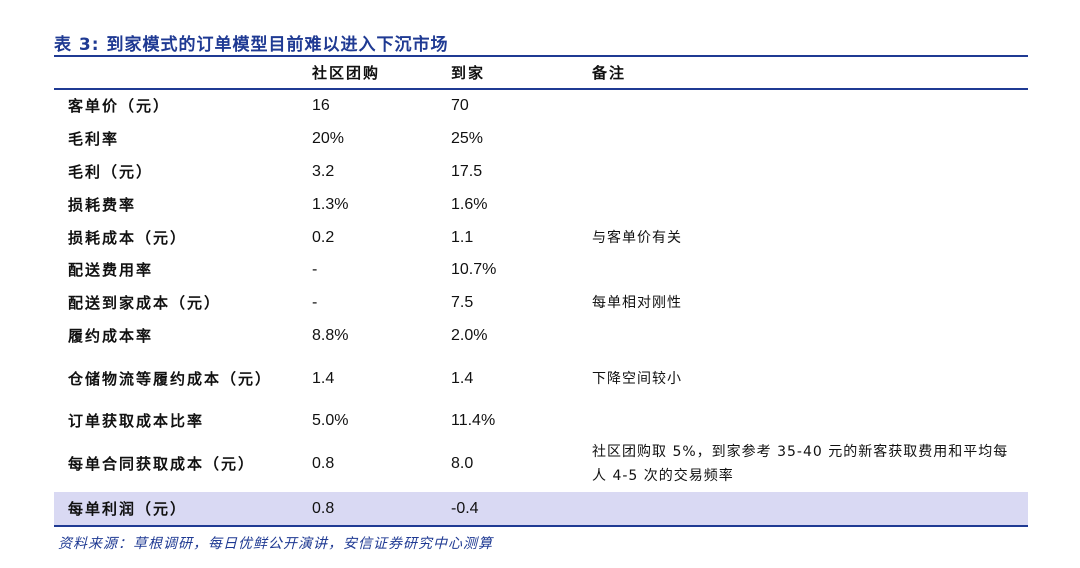 Image resolution: width=1080 pixels, height=568 pixels. What do you see at coordinates (541, 526) in the screenshot?
I see `table-bottom-rule` at bounding box center [541, 526].